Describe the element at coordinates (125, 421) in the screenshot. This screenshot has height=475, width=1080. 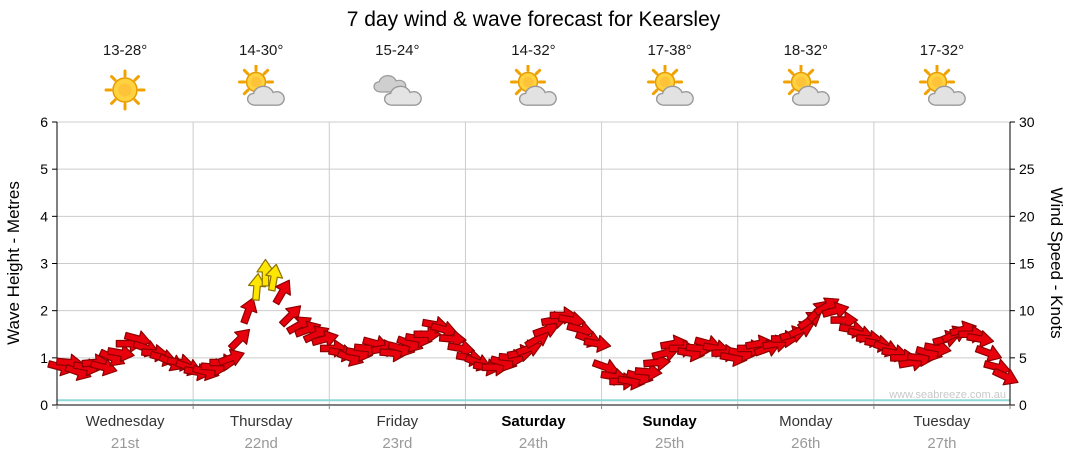
I see `day-name: Wednesday` at that location.